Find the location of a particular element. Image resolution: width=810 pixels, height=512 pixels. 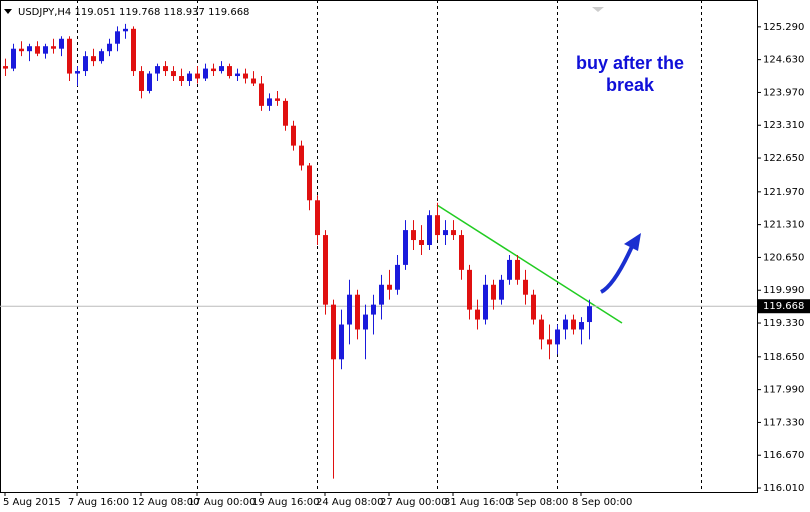

current-price-box is located at coordinates (784, 306).